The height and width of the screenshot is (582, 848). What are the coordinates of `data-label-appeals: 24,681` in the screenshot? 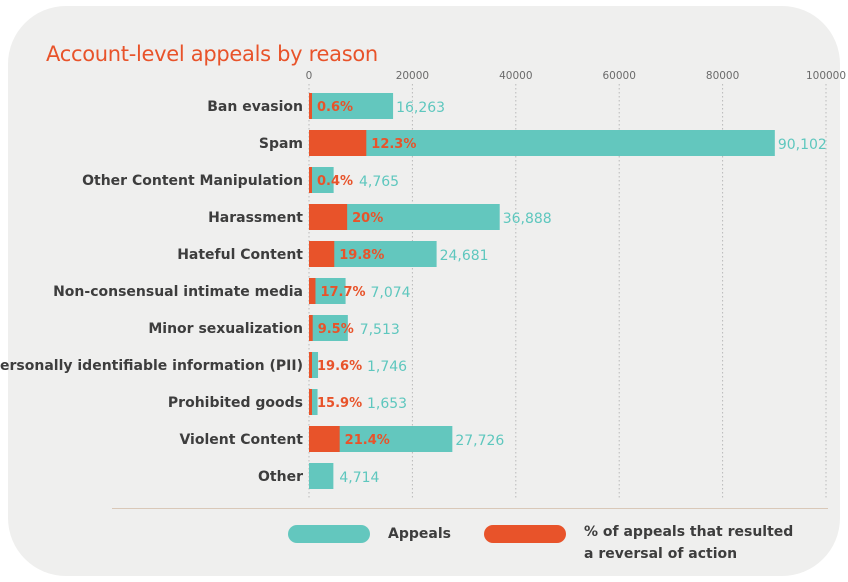 It's located at (464, 256).